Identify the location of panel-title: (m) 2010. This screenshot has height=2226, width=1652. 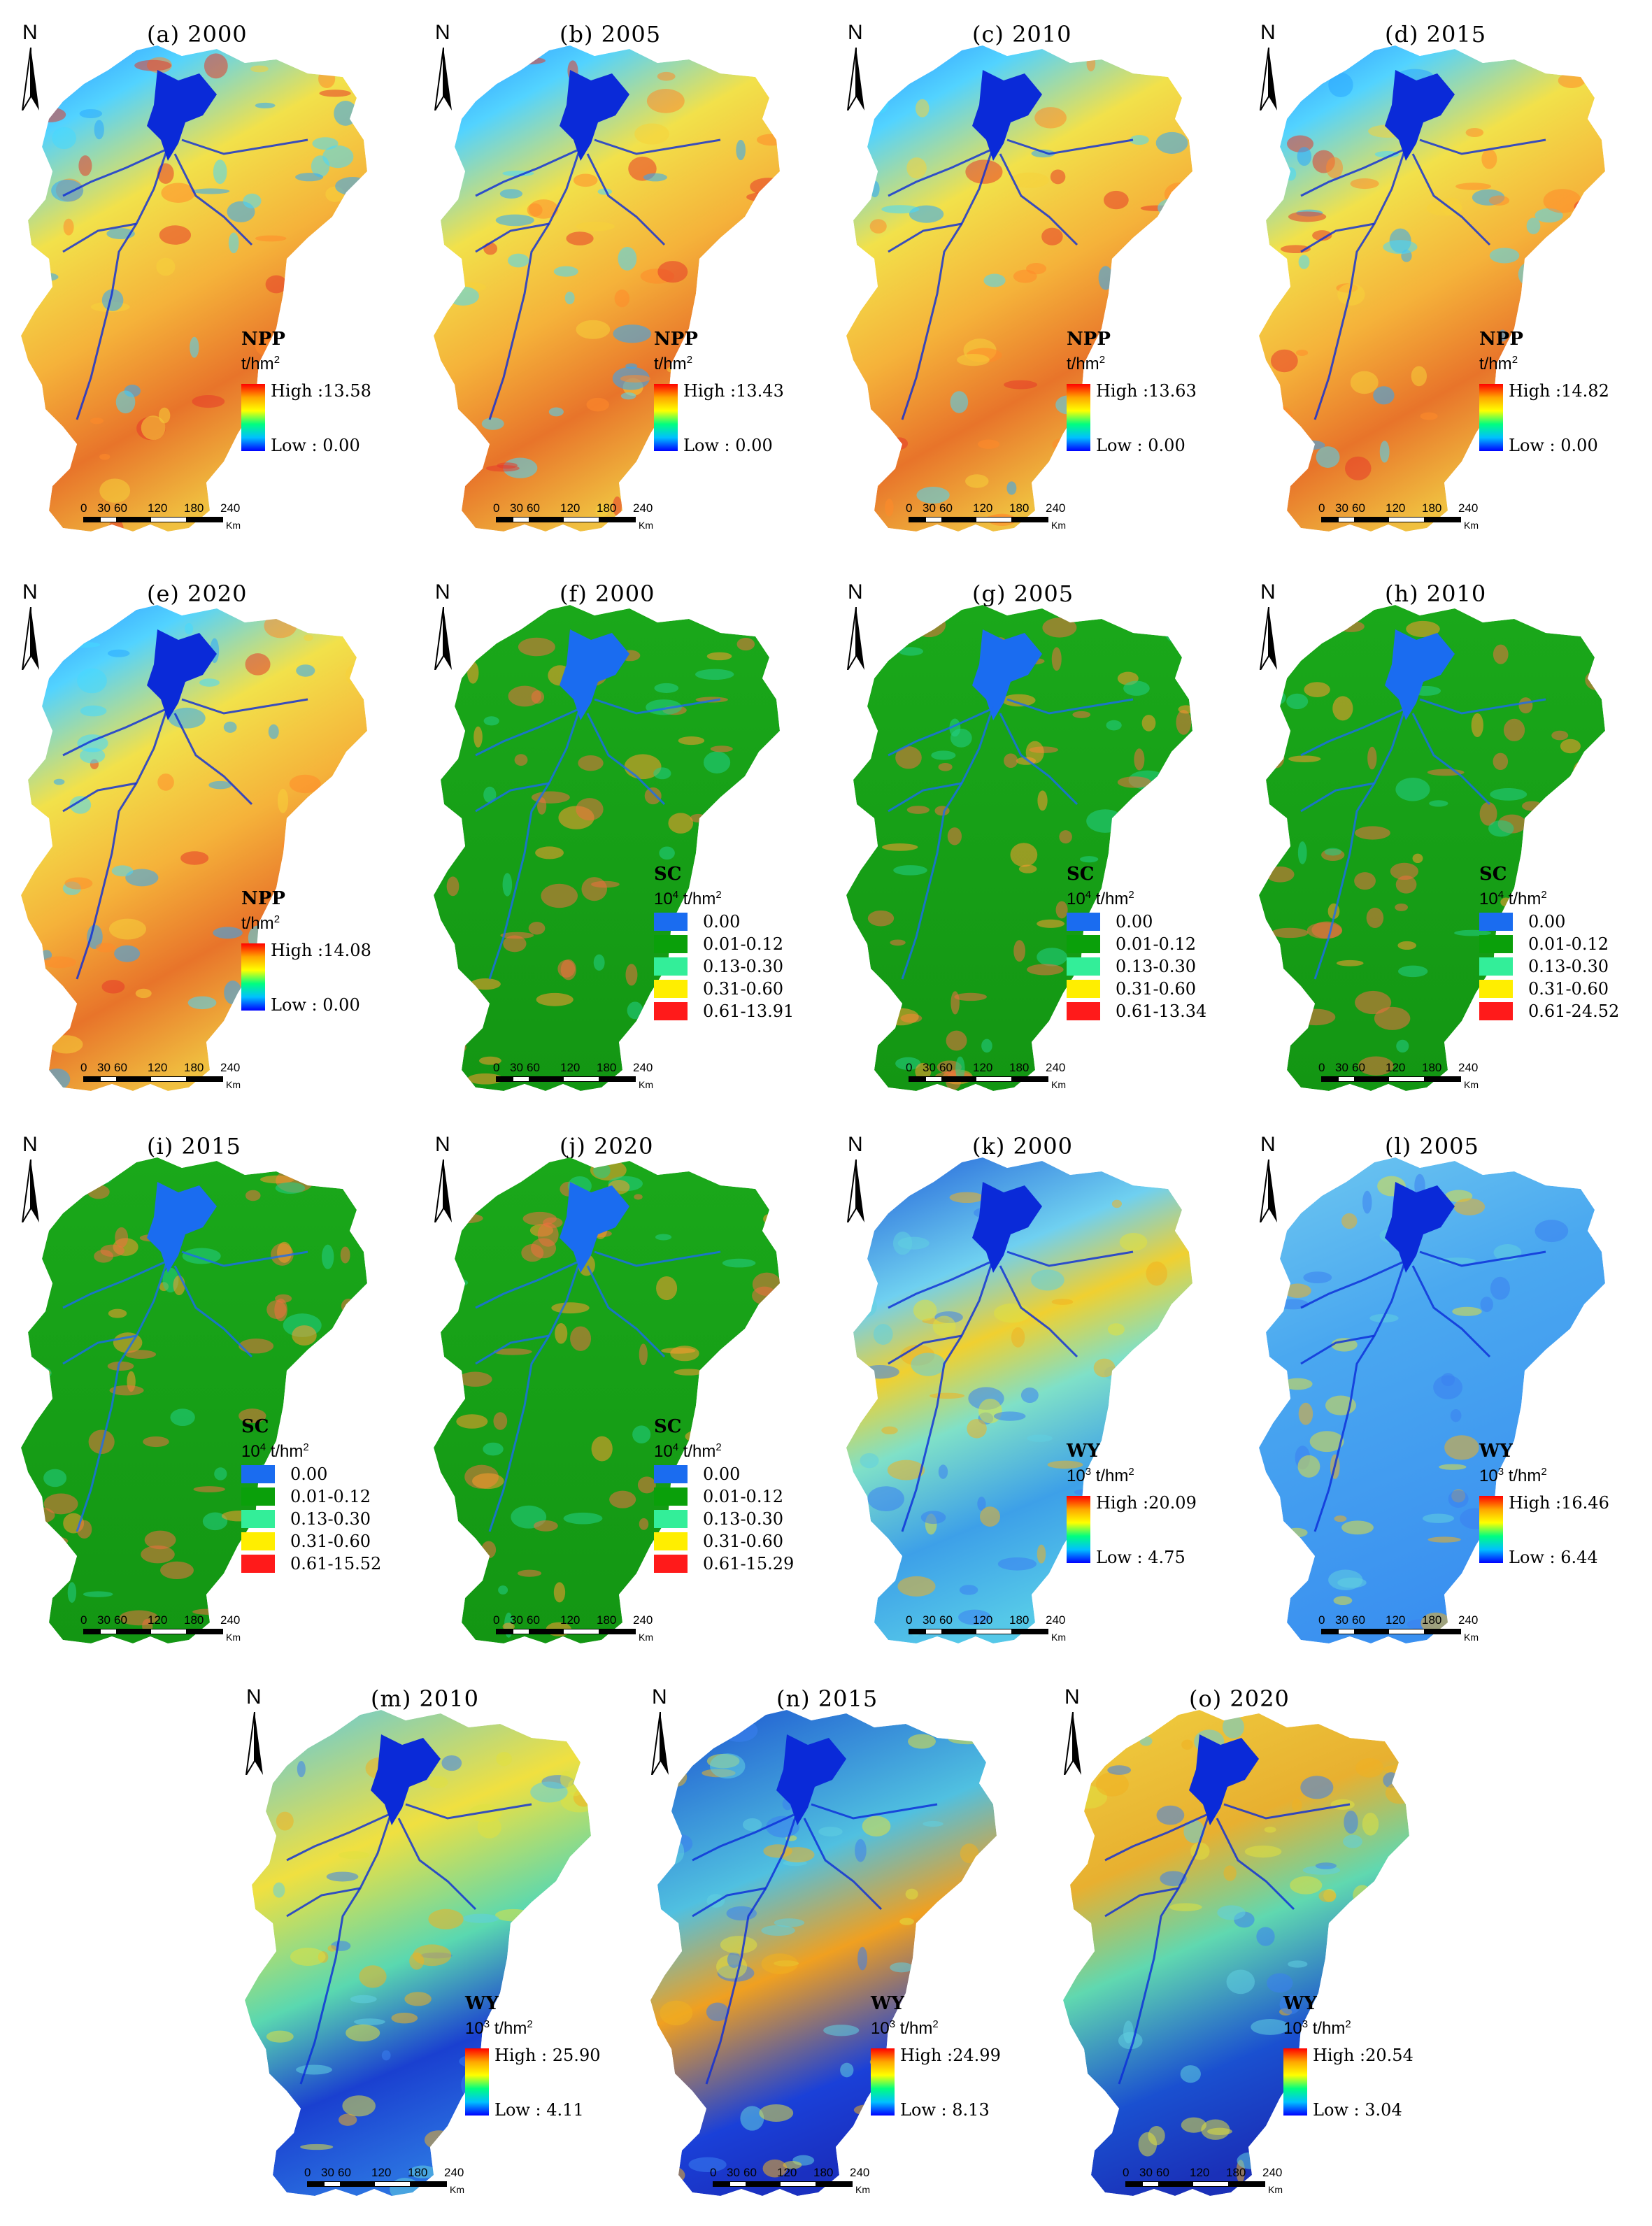
(425, 1698).